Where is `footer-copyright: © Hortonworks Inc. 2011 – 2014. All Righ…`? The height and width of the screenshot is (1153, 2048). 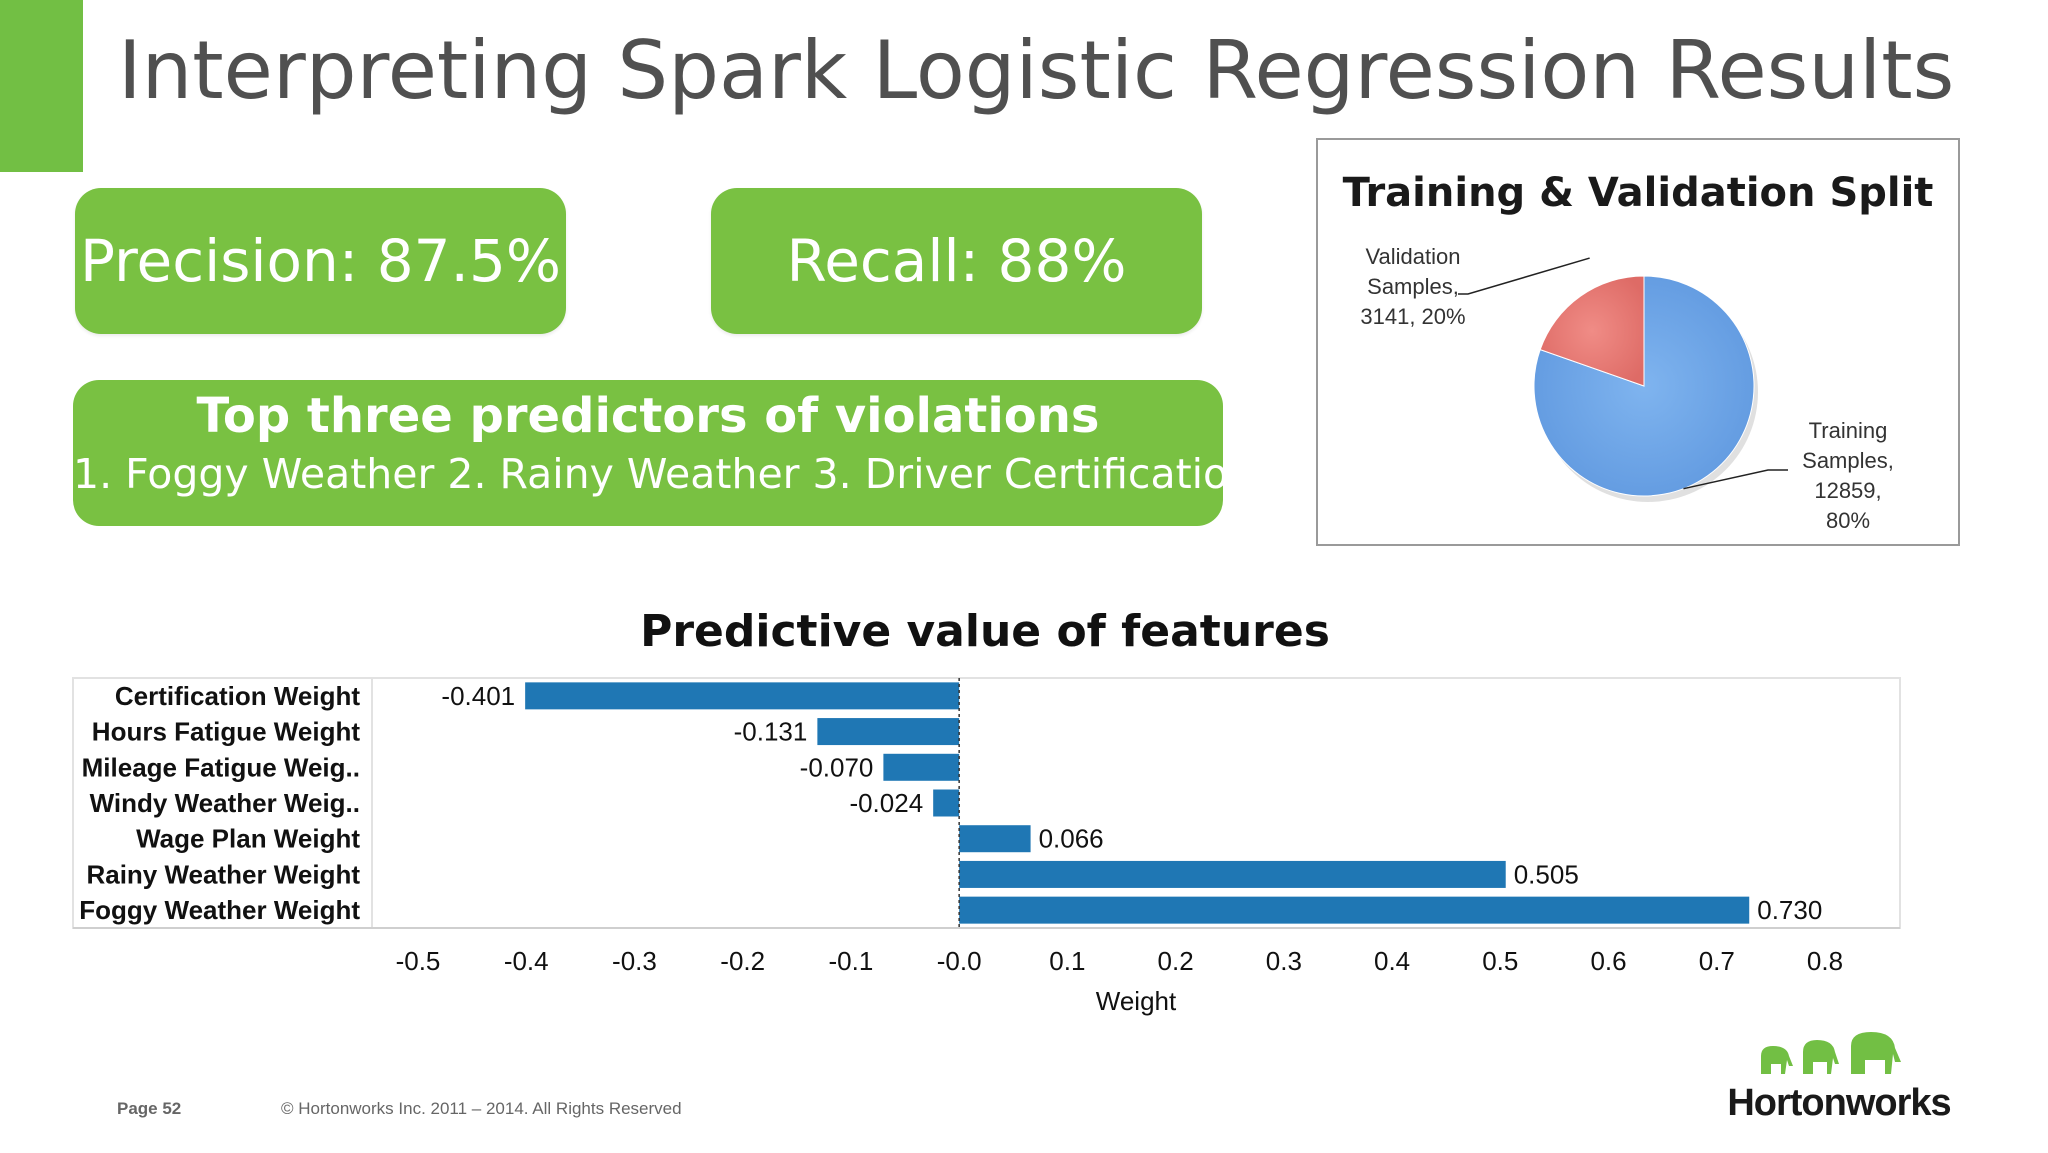 footer-copyright: © Hortonworks Inc. 2011 – 2014. All Righ… is located at coordinates (481, 1108).